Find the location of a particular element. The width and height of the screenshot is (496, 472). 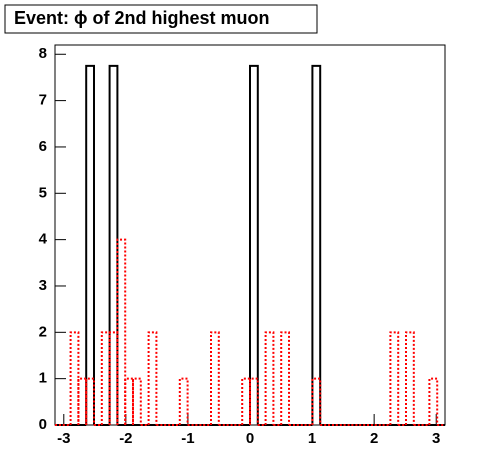

y-tick-label: 2 is located at coordinates (43, 331).